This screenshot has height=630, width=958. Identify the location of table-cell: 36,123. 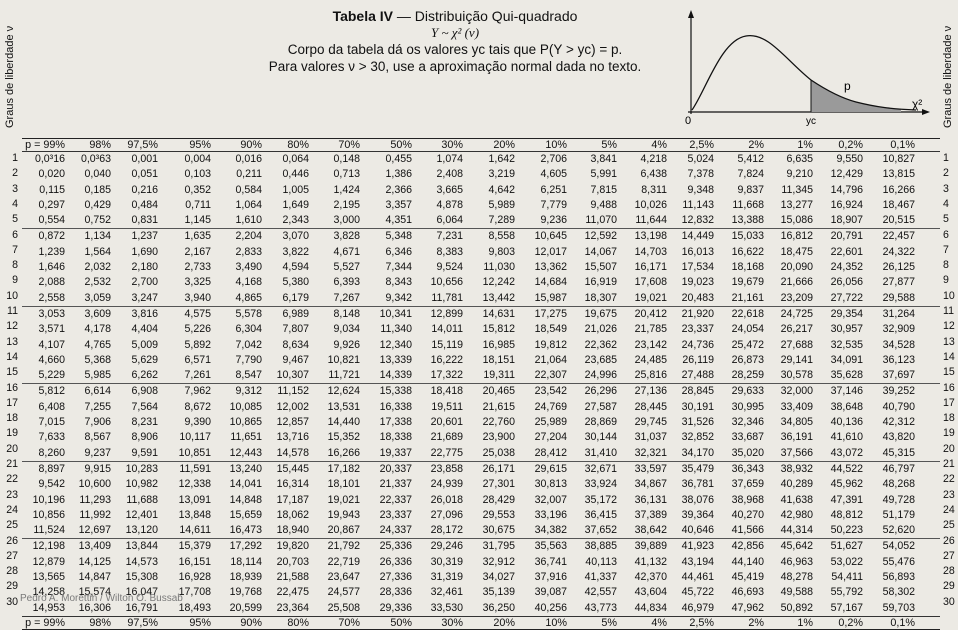
(898, 359).